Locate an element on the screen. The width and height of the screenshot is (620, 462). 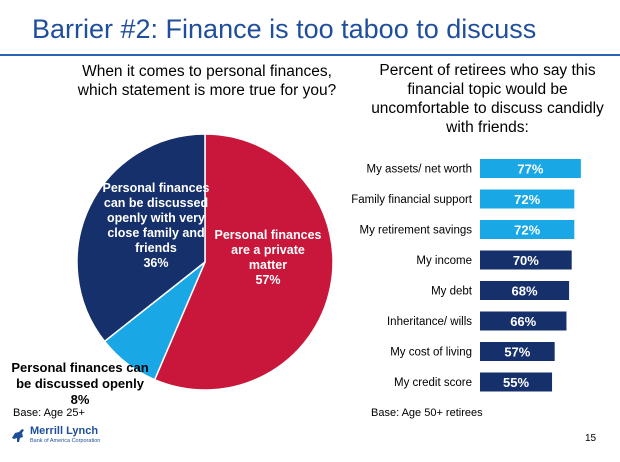
bar-value-label: 55% is located at coordinates (516, 382).